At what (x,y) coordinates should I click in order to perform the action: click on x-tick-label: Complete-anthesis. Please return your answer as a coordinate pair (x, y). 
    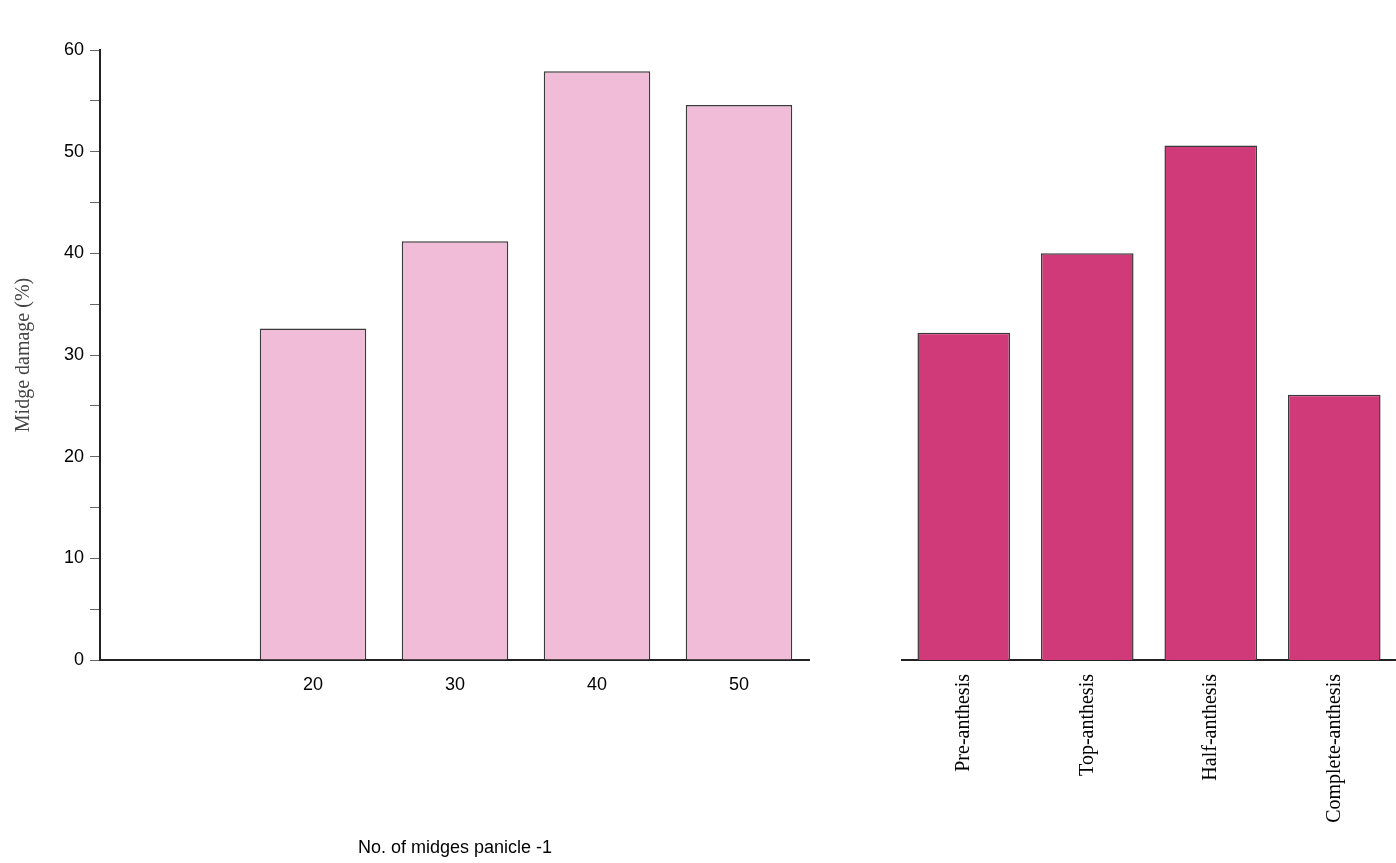
    Looking at the image, I should click on (1333, 748).